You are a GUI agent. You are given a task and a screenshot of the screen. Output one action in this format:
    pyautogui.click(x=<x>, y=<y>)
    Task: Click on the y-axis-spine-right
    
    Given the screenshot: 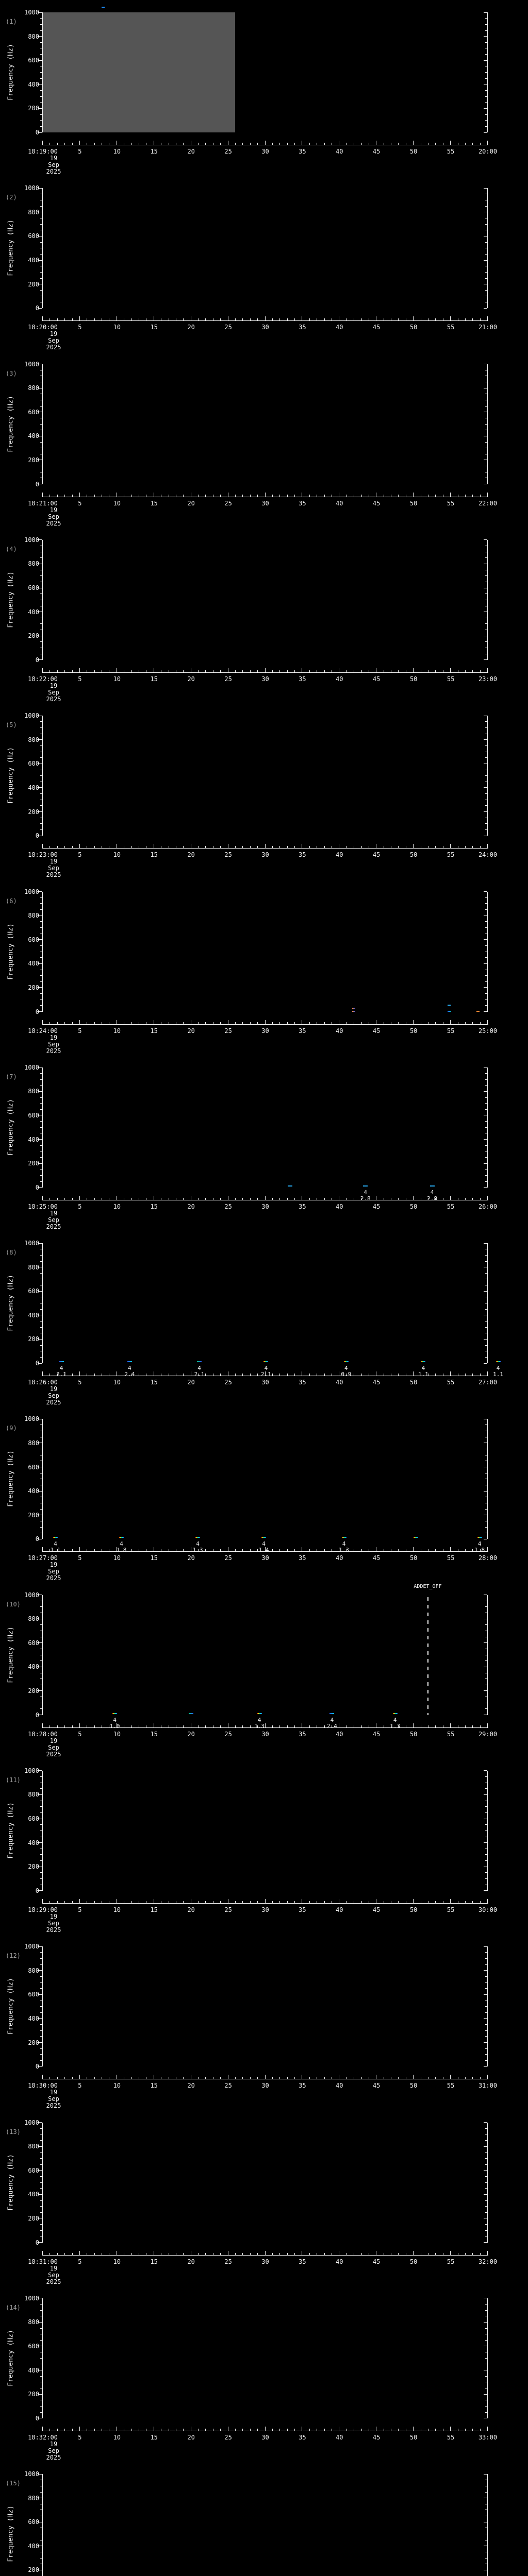 What is the action you would take?
    pyautogui.click(x=487, y=1479)
    